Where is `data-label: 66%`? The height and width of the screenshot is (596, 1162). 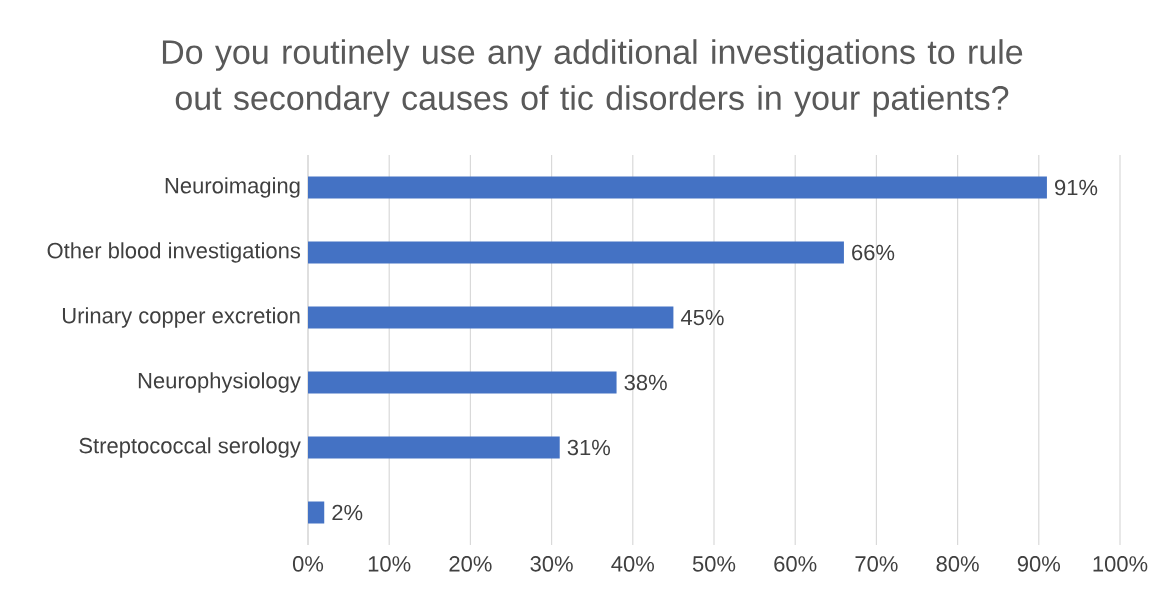 data-label: 66% is located at coordinates (873, 252).